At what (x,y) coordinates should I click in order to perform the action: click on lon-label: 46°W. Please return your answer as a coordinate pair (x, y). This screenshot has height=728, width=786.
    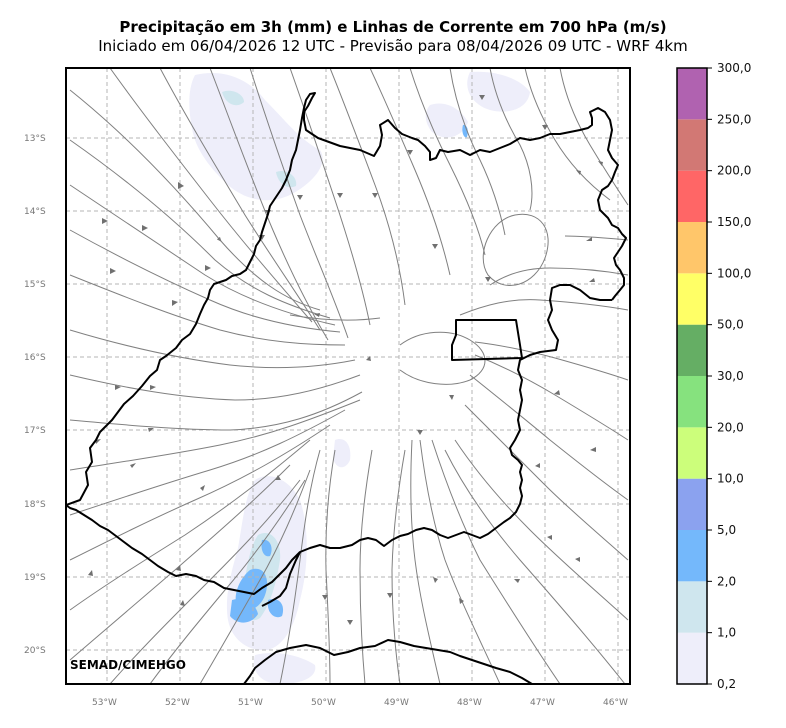
    Looking at the image, I should click on (615, 703).